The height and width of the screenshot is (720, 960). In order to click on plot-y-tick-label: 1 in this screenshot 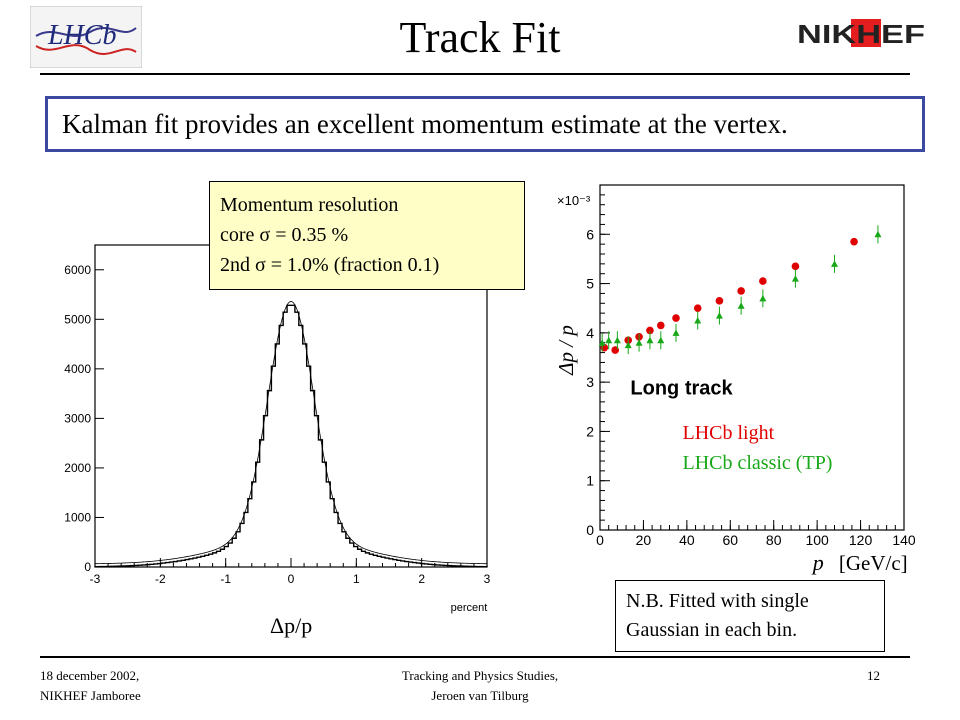, I will do `click(590, 481)`.